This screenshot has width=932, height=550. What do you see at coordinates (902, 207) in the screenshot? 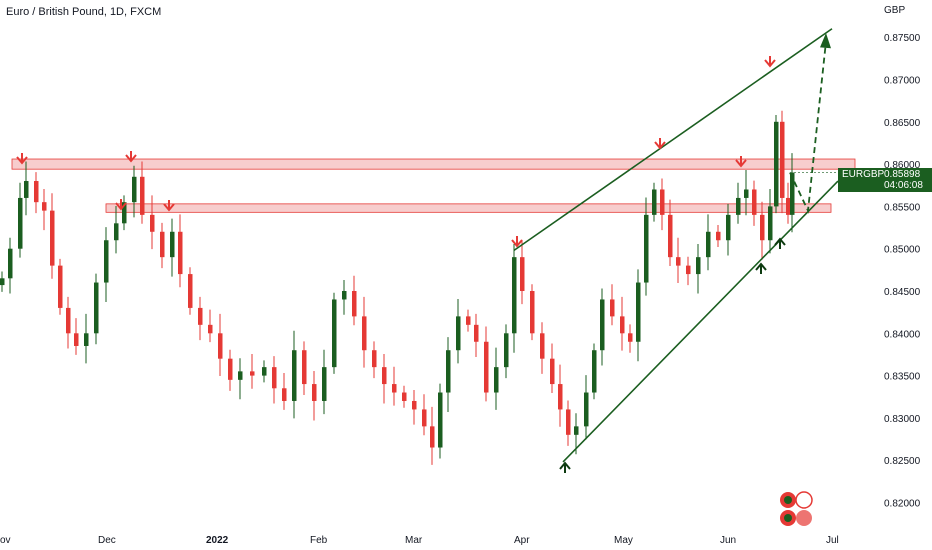
I see `y-tick-label: 0.85500` at bounding box center [902, 207].